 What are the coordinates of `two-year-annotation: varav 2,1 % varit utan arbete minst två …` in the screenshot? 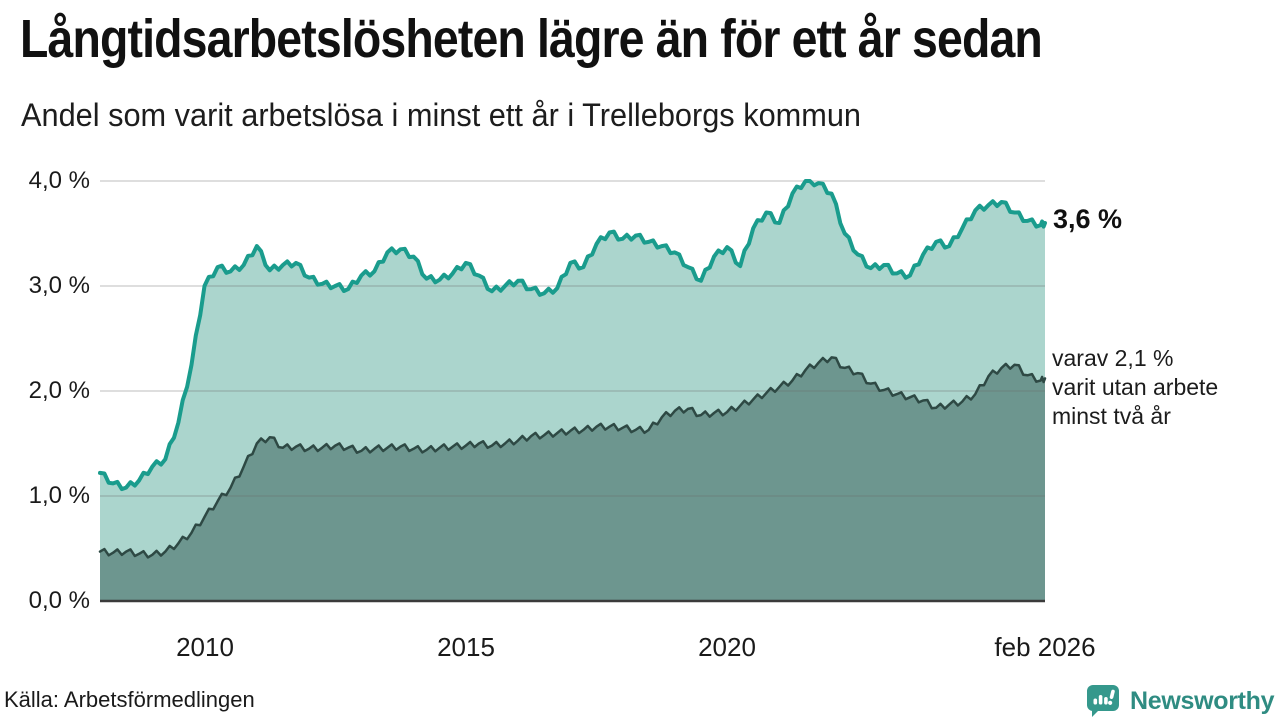 It's located at (1135, 387).